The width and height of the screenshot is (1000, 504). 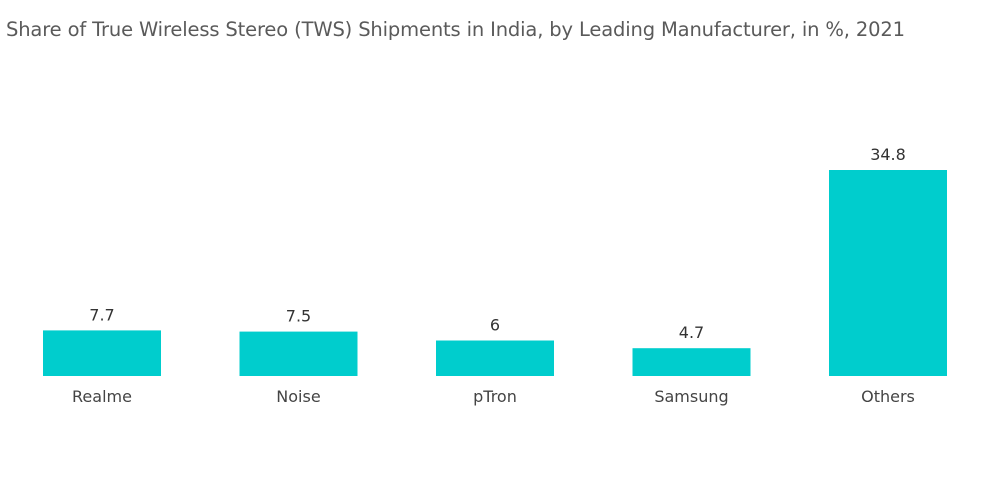 I want to click on bar-realme, so click(x=102, y=353).